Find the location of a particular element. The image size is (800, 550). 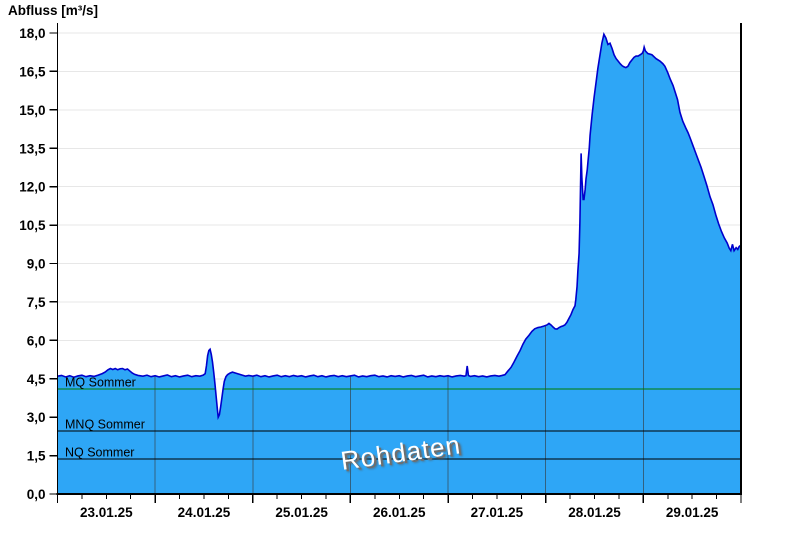

x-tick-label: 26.01.25 is located at coordinates (399, 512).